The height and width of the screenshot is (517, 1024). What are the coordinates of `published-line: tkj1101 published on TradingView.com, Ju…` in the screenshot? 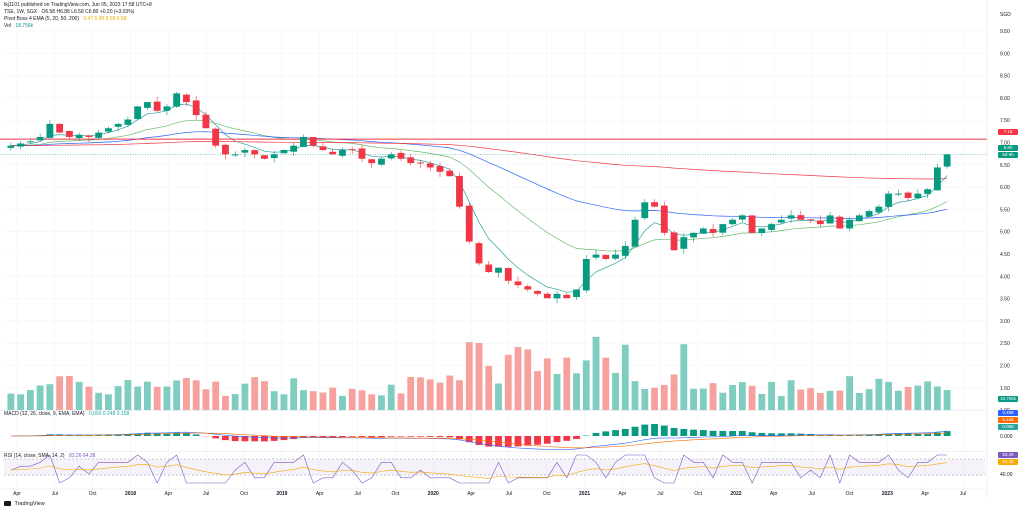 It's located at (78, 5).